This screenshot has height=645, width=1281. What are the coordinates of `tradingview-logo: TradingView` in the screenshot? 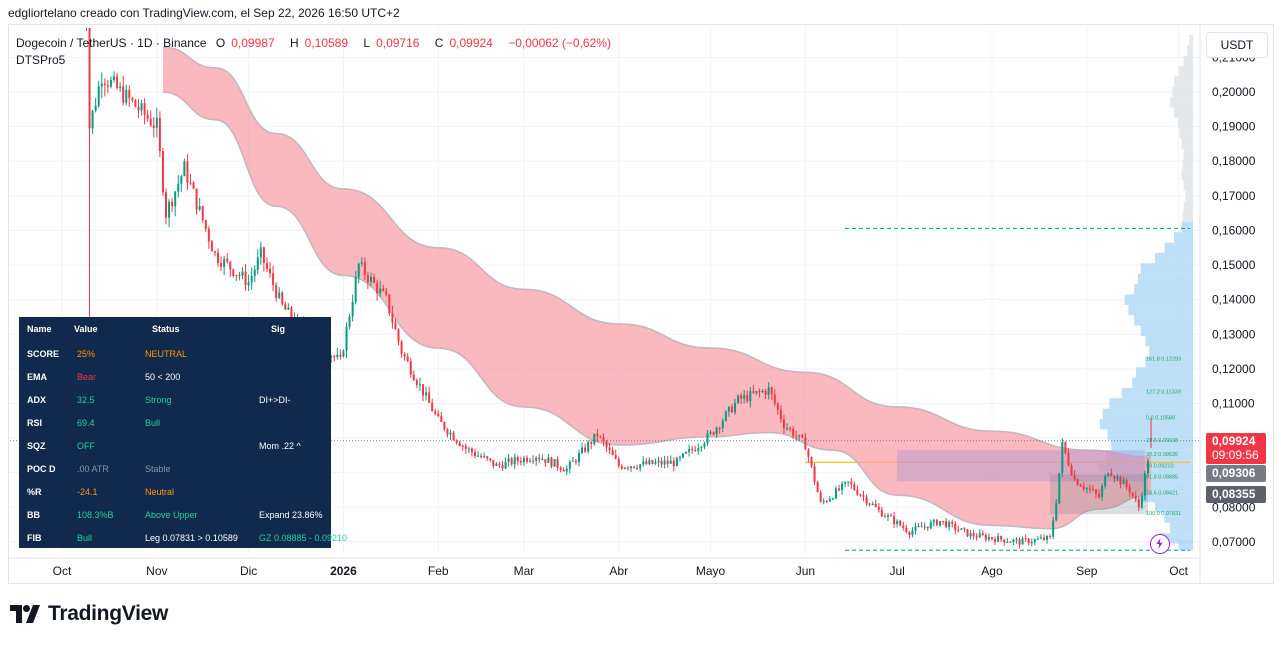 It's located at (89, 614).